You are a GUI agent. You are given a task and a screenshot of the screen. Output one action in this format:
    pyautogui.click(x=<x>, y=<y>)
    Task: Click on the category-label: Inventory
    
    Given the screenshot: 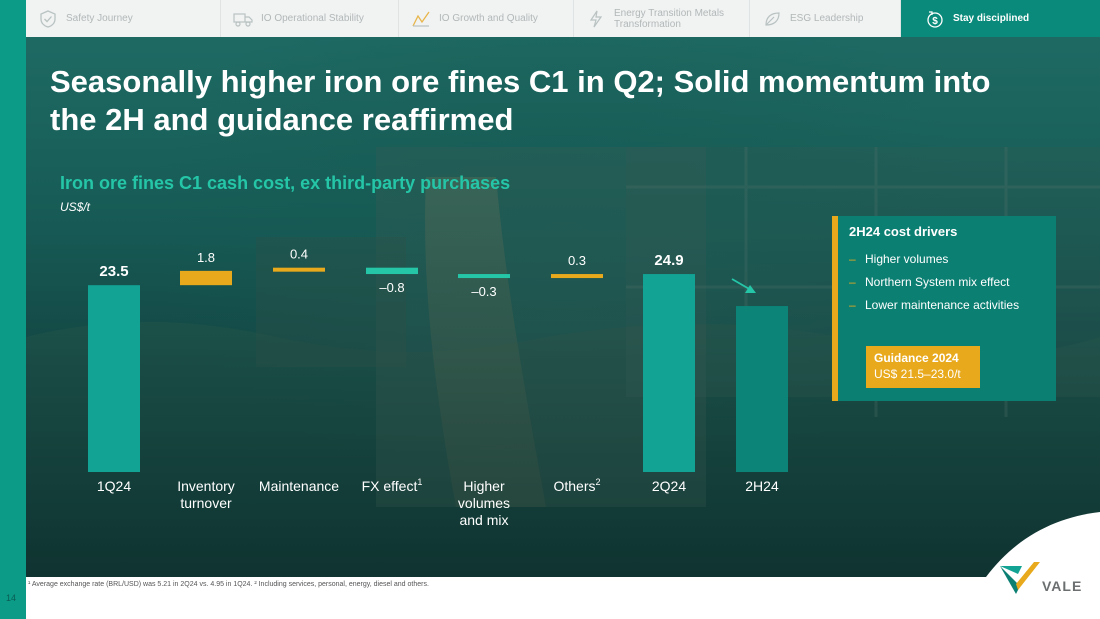 What is the action you would take?
    pyautogui.click(x=206, y=486)
    